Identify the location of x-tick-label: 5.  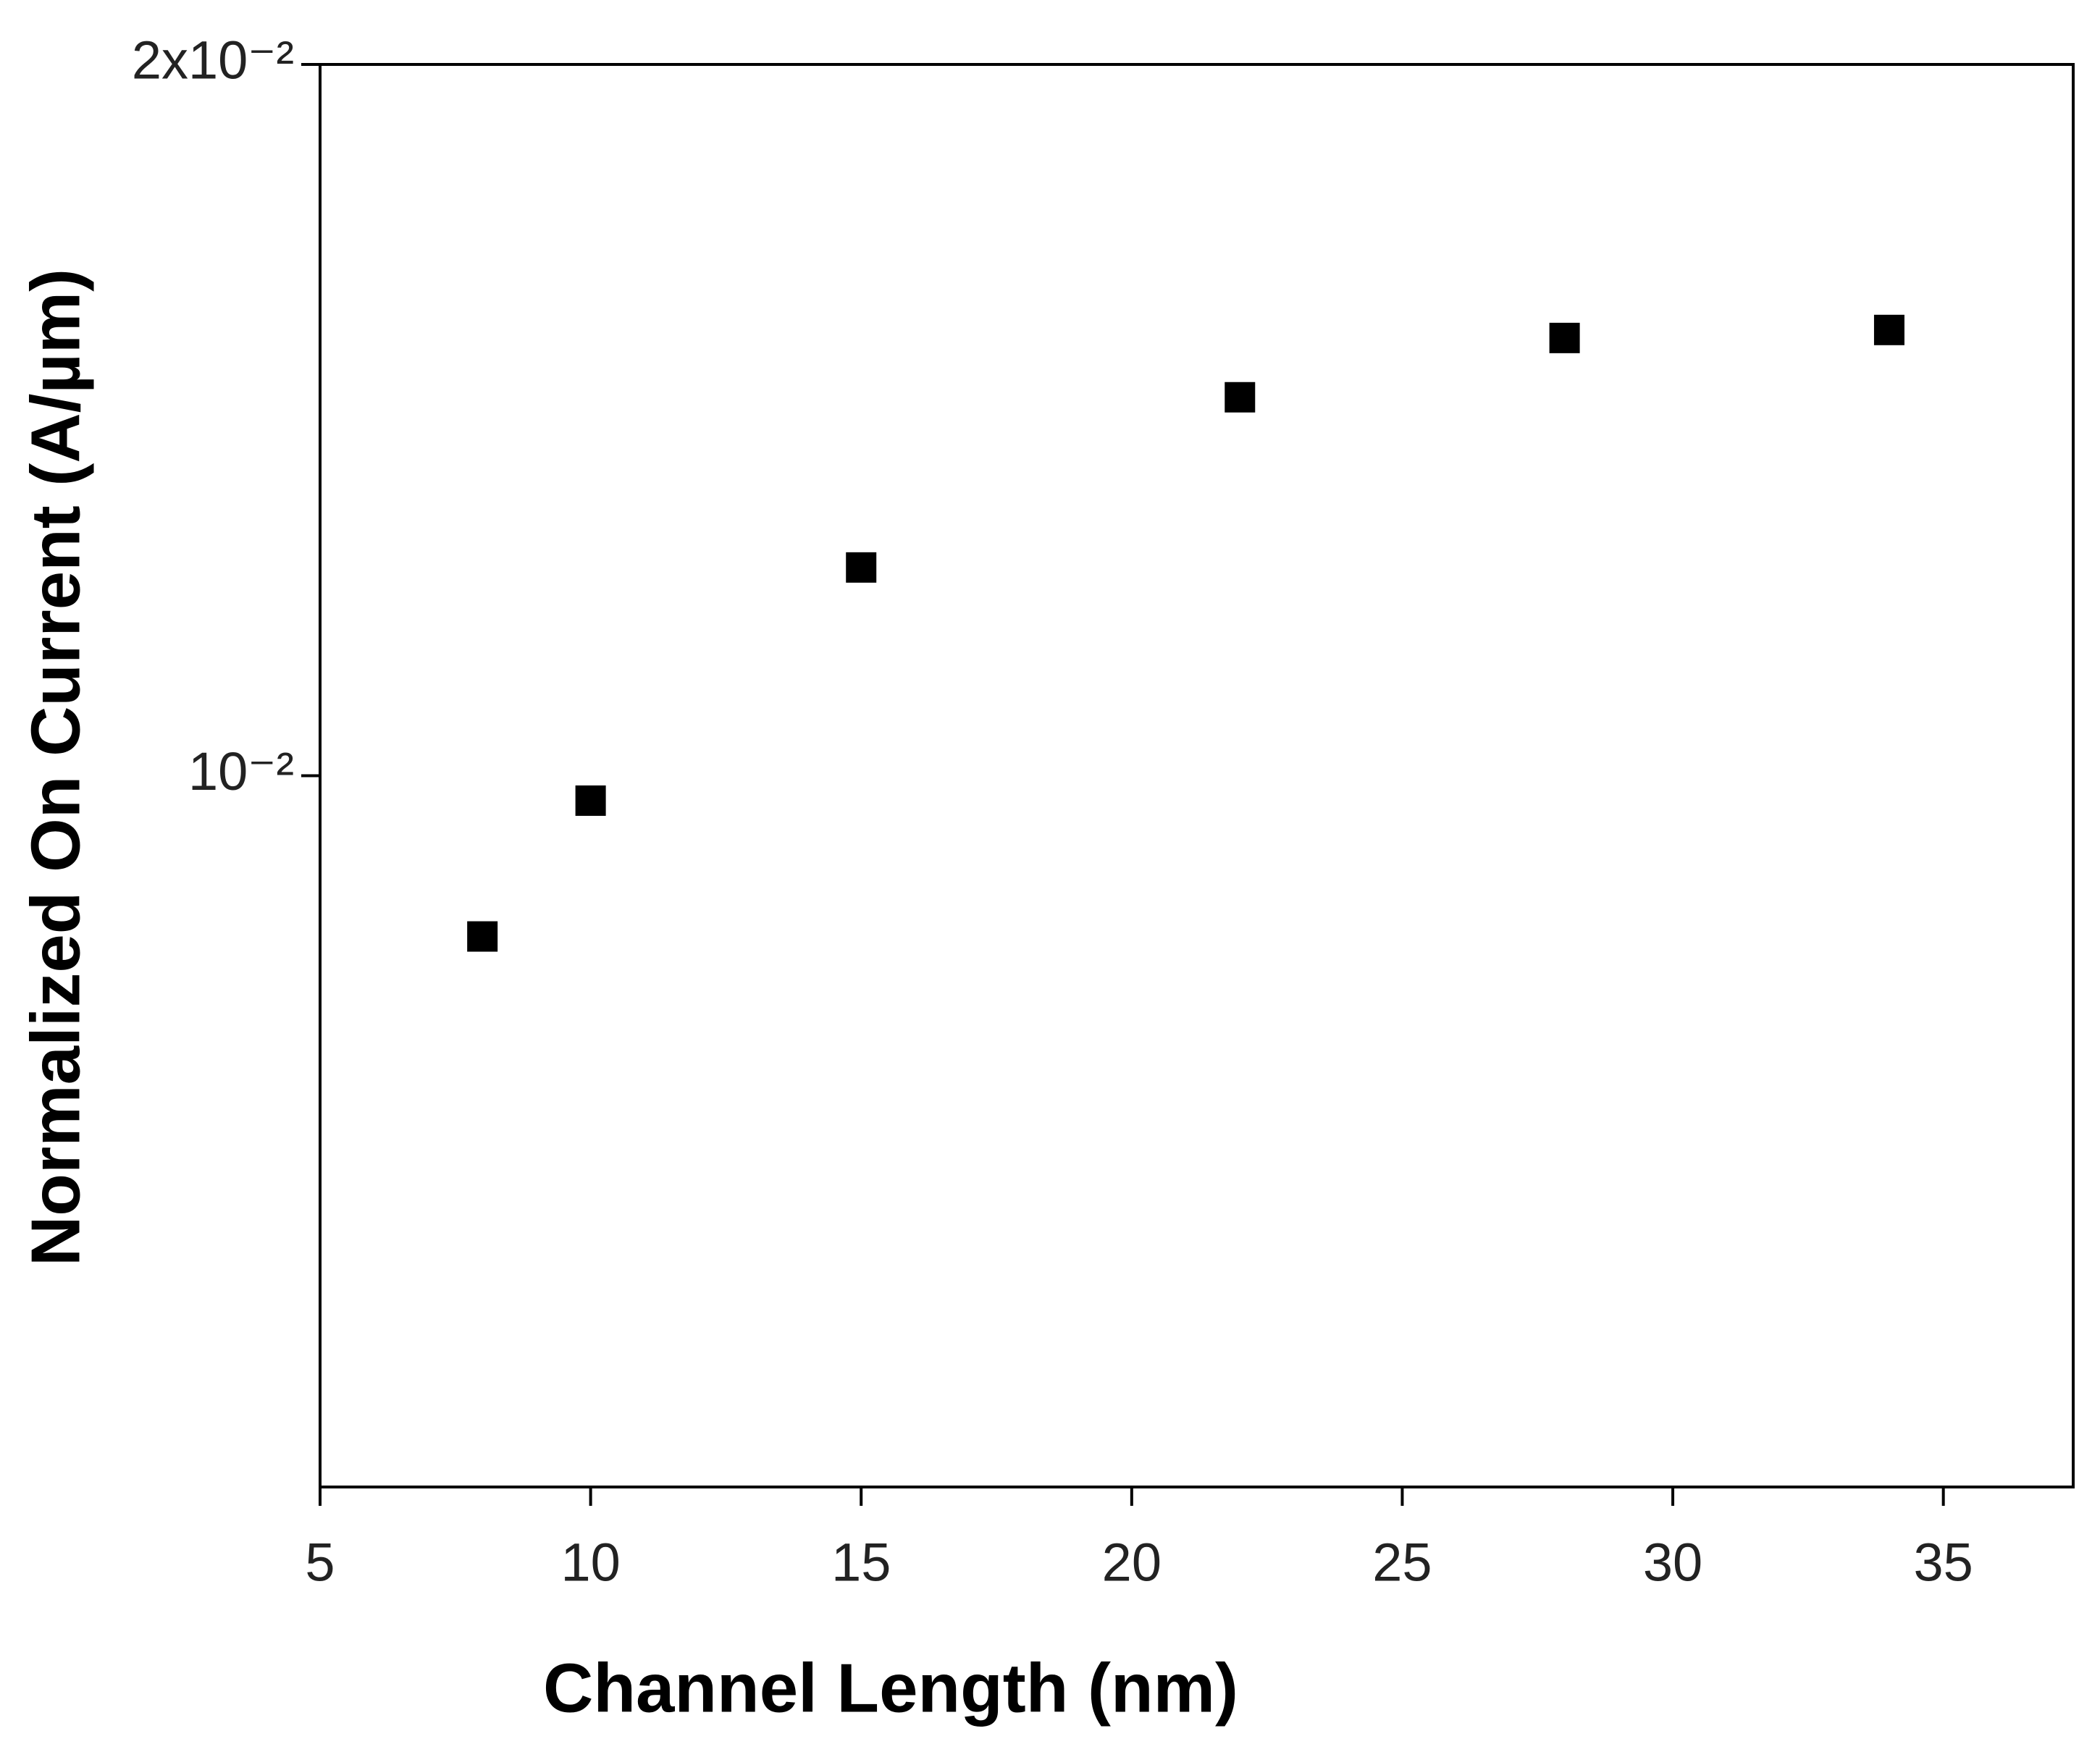
(320, 1563).